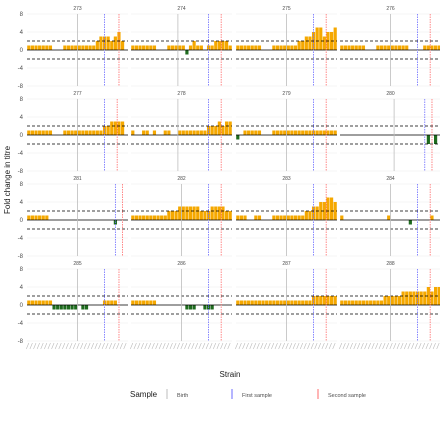  Describe the element at coordinates (77, 179) in the screenshot. I see `panel-title: 281` at that location.